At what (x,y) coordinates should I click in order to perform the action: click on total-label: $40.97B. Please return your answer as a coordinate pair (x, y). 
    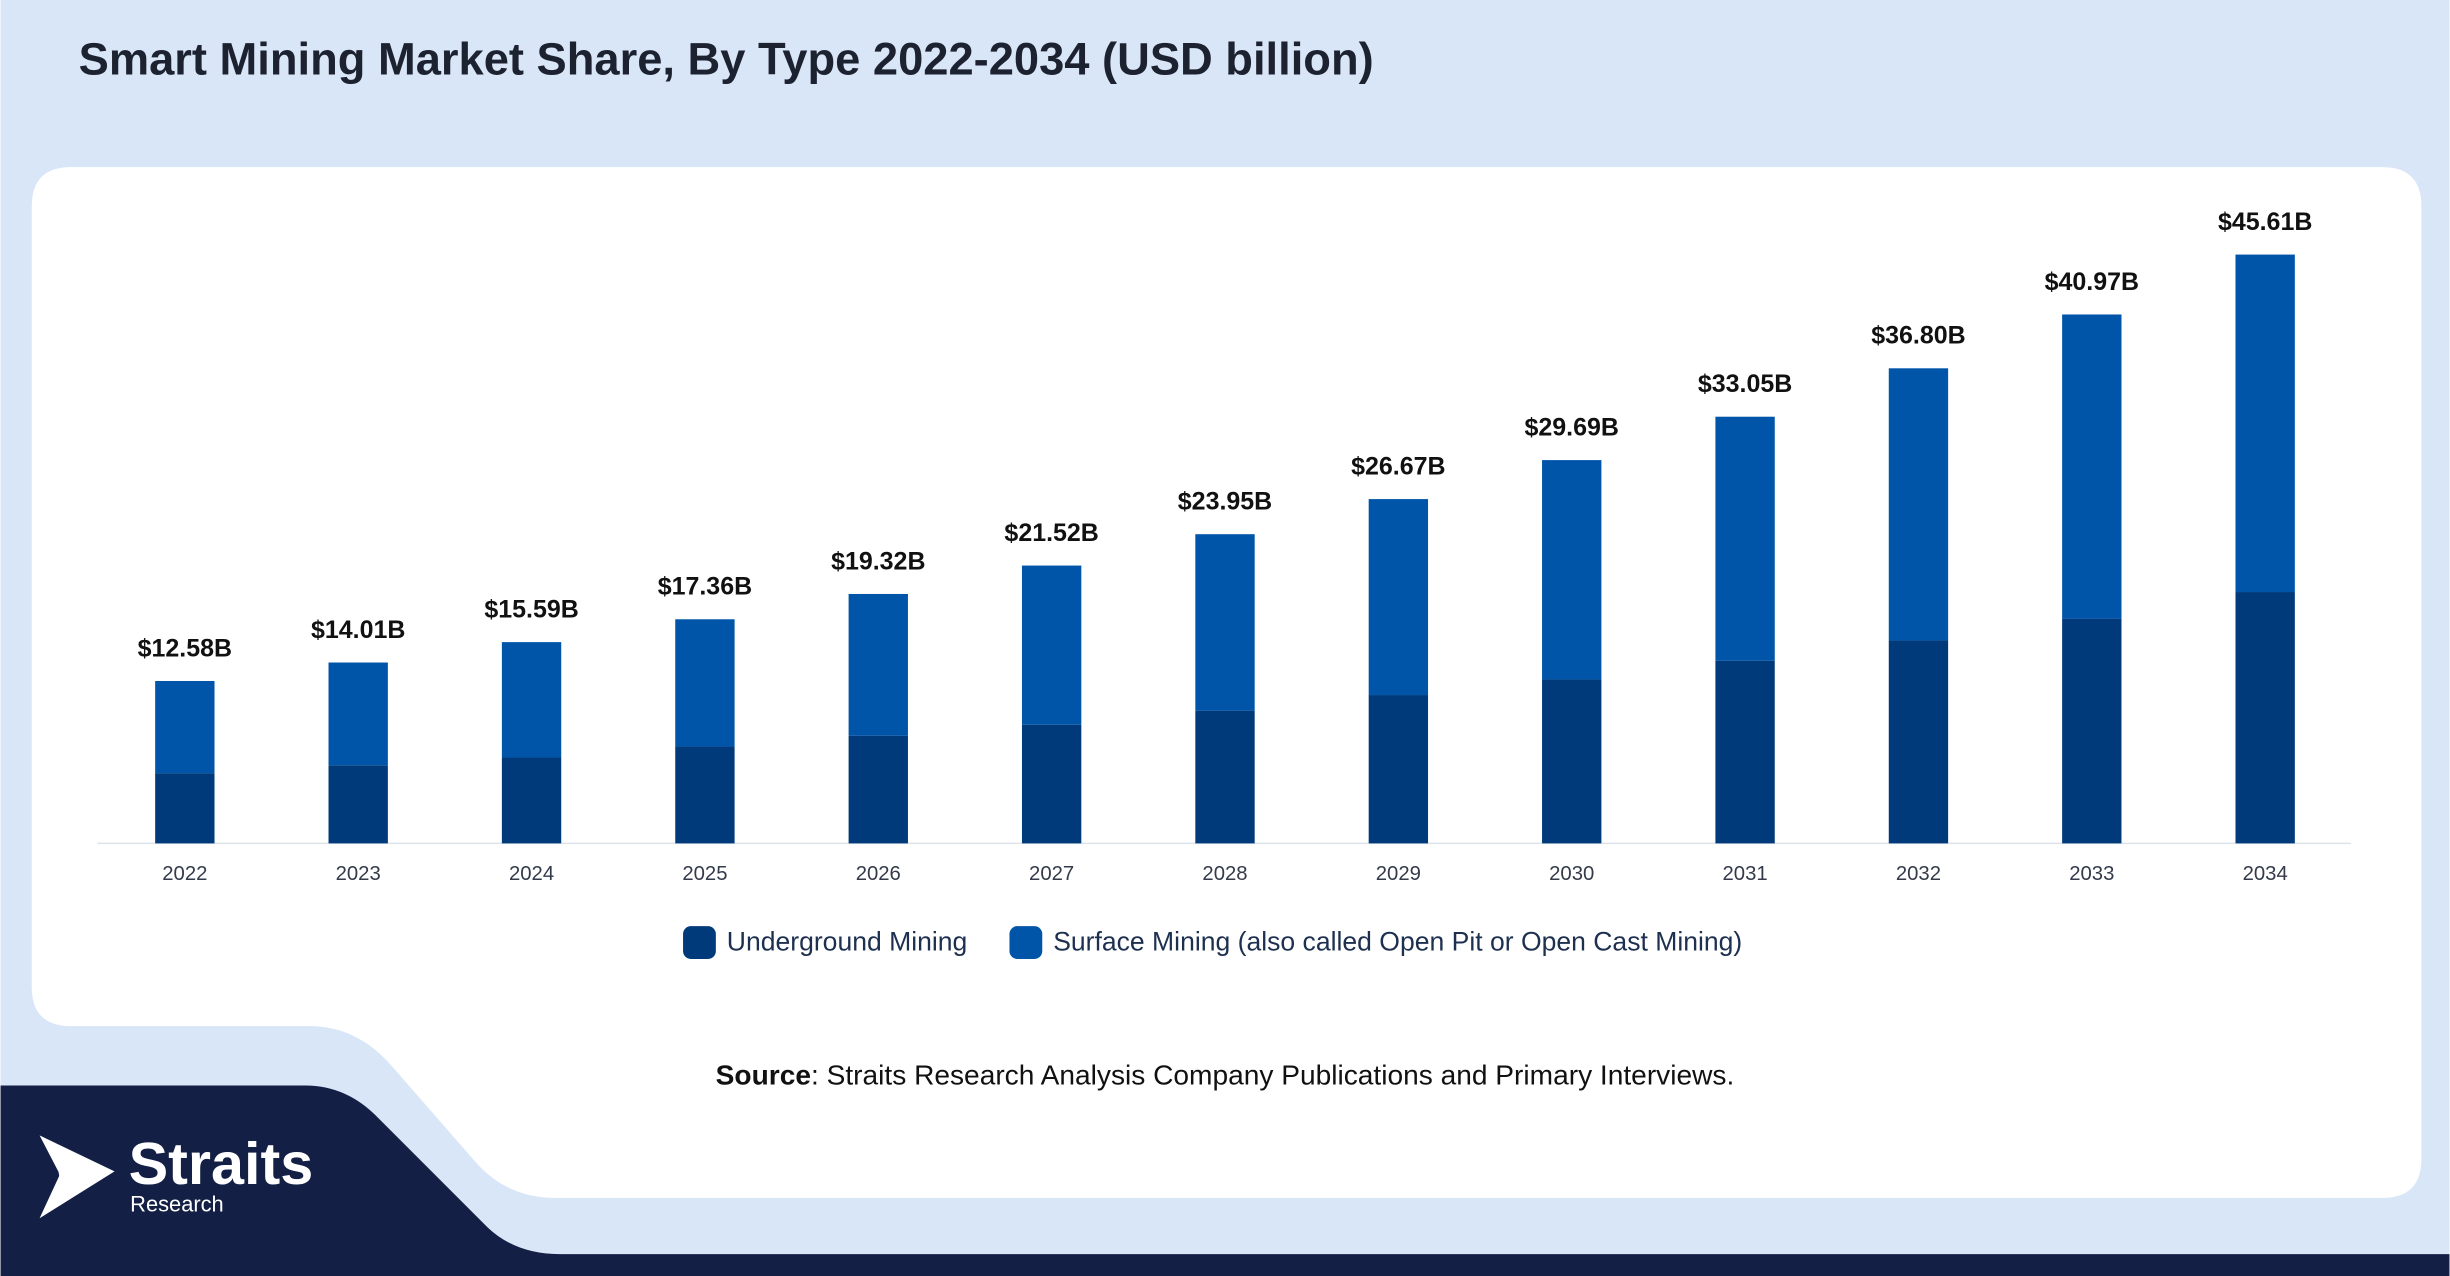
    Looking at the image, I should click on (2092, 282).